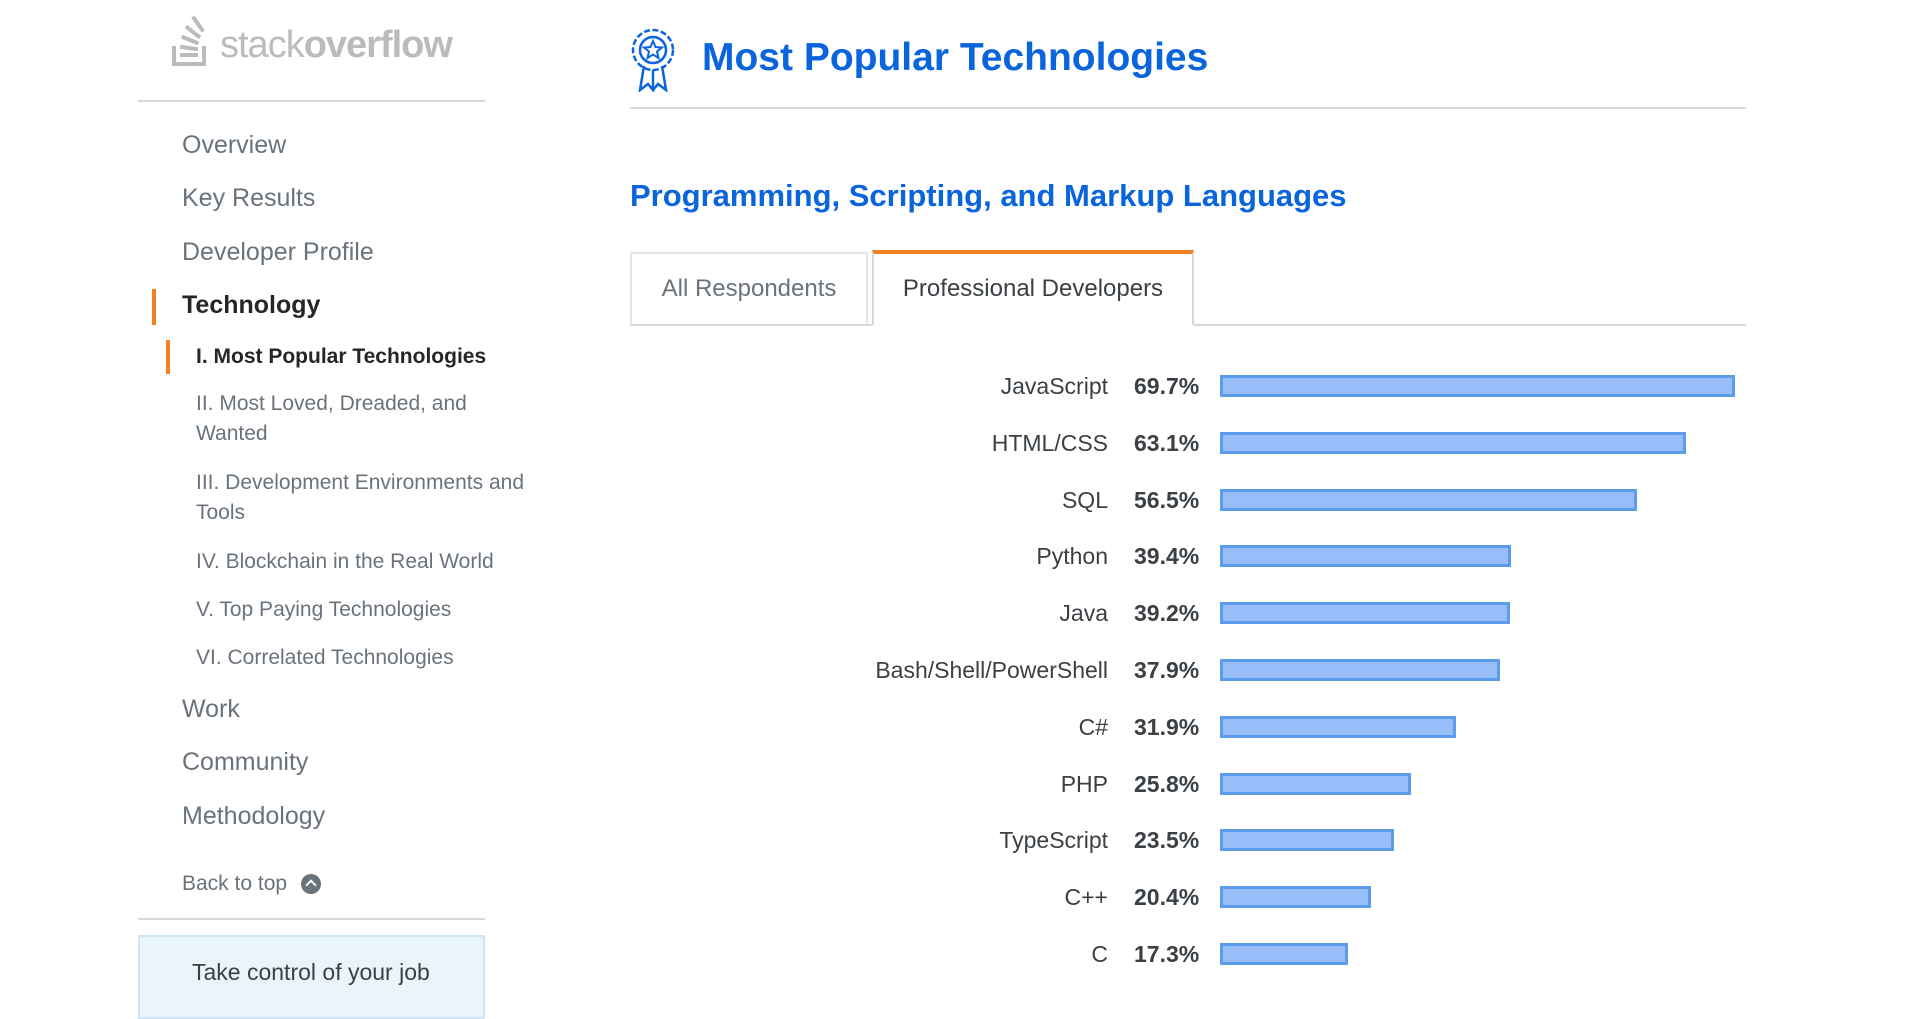 The image size is (1918, 1019). I want to click on bar-label: SQL, so click(1084, 499).